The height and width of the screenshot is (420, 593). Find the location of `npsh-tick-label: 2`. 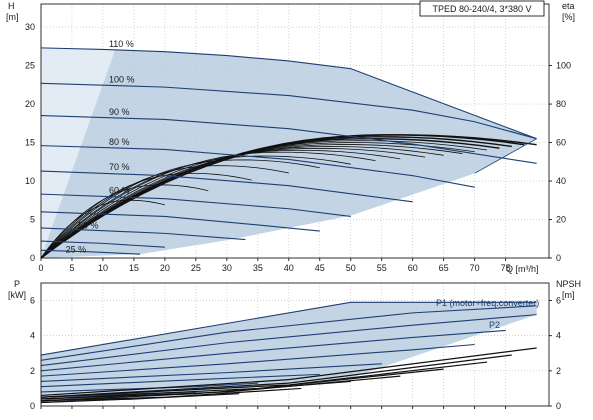

npsh-tick-label: 2 is located at coordinates (558, 371).